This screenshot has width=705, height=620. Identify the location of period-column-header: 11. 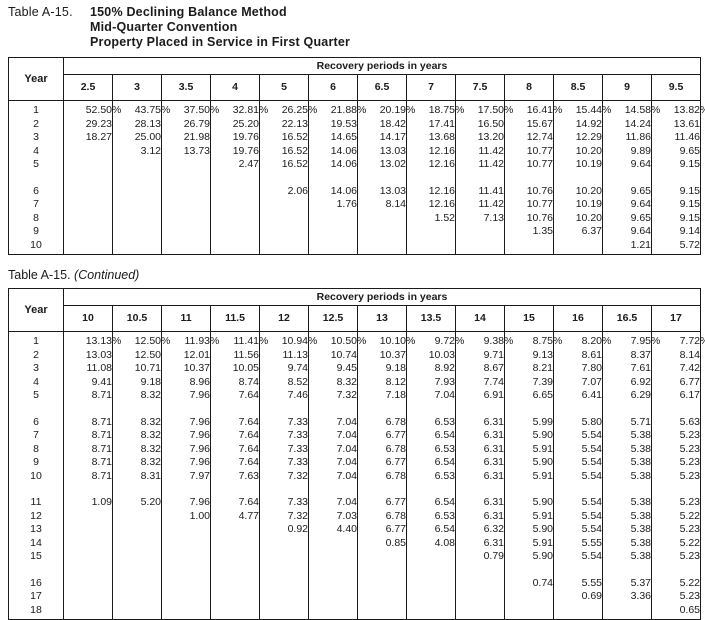
(186, 318).